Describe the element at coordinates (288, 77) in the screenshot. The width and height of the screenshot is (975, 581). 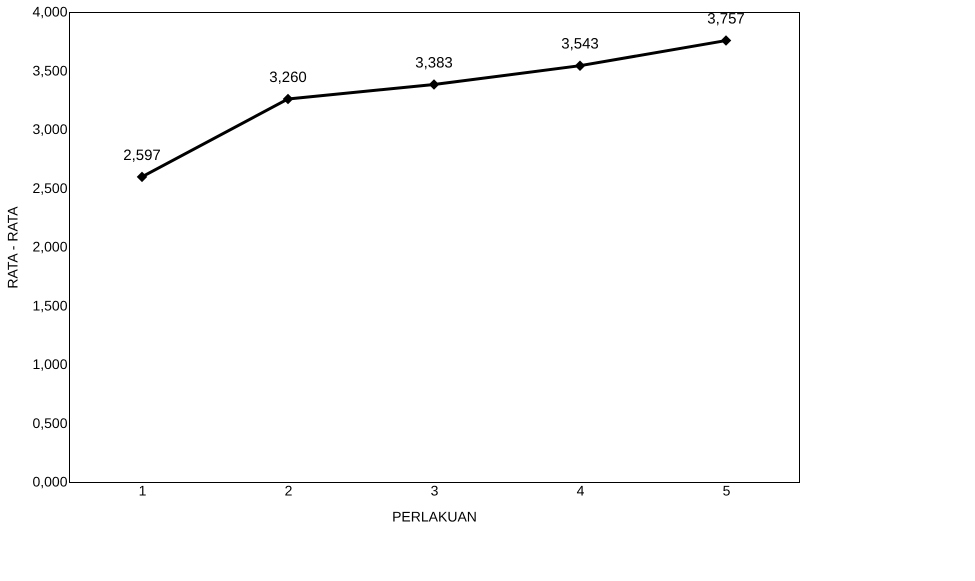
I see `data-label: 3,260` at that location.